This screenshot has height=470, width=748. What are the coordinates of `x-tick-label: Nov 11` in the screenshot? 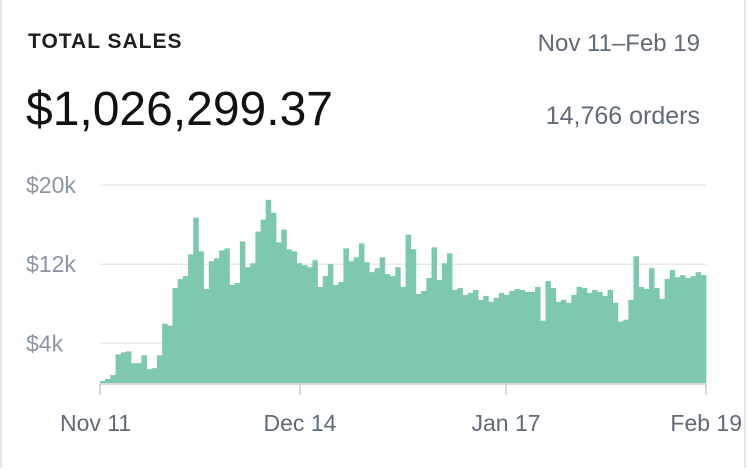 It's located at (95, 423).